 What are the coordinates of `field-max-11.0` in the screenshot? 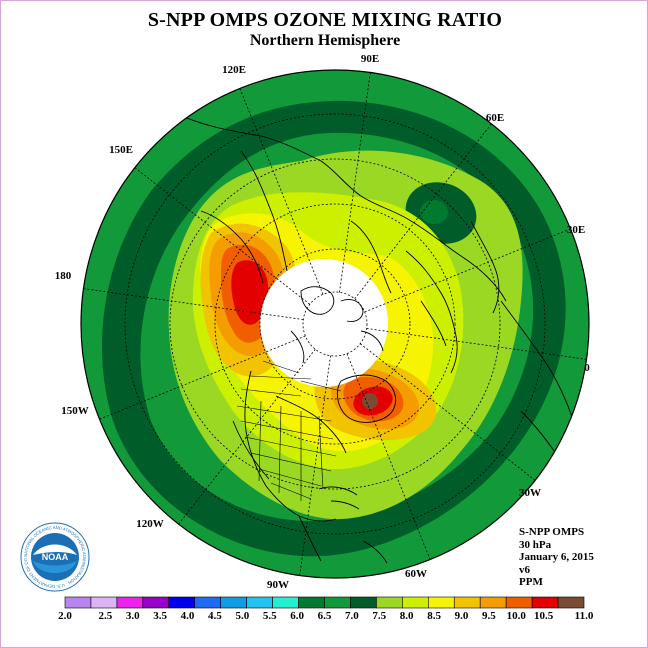 It's located at (370, 401).